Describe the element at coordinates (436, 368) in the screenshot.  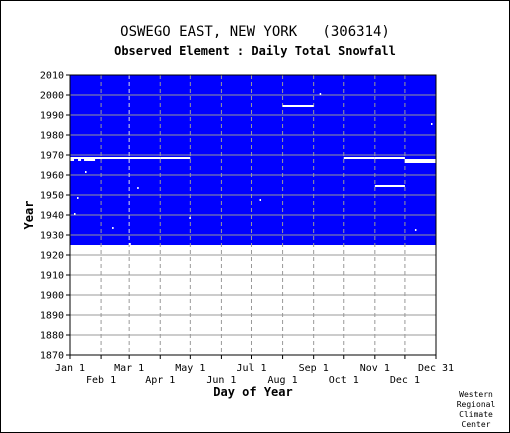
I see `x-tick-label: Dec 31` at that location.